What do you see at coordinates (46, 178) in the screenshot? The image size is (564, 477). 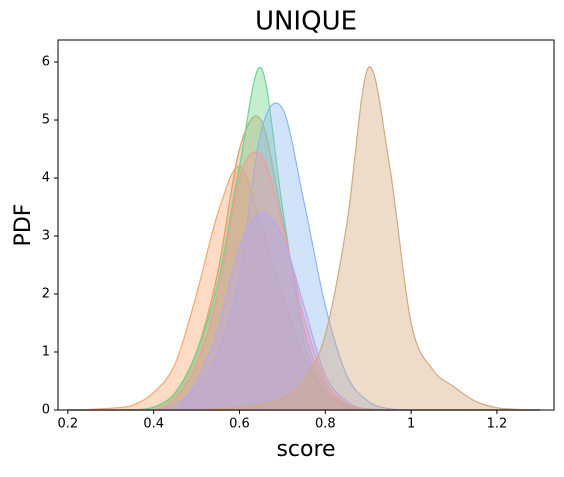 I see `y-tick-label: 4` at bounding box center [46, 178].